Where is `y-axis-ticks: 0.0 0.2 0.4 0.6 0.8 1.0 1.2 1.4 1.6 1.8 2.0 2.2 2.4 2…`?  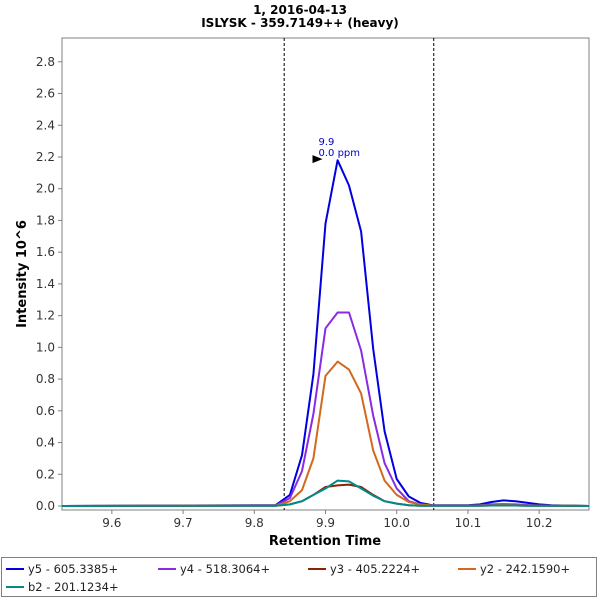 y-axis-ticks: 0.0 0.2 0.4 0.6 0.8 1.0 1.2 1.4 1.6 1.8 2.0 2.2 2.4 2… is located at coordinates (49, 284).